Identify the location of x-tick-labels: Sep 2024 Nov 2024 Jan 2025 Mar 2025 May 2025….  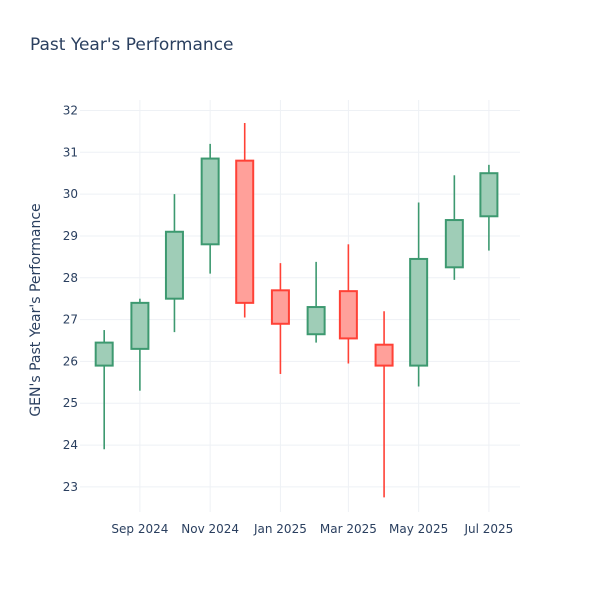
(312, 529).